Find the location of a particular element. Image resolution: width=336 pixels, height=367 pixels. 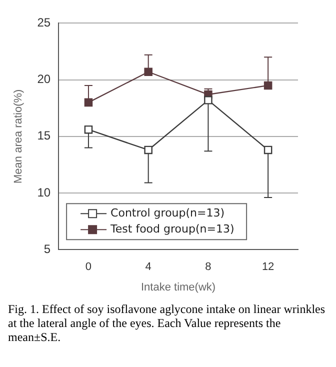

x-tick-label: 4 is located at coordinates (148, 267).